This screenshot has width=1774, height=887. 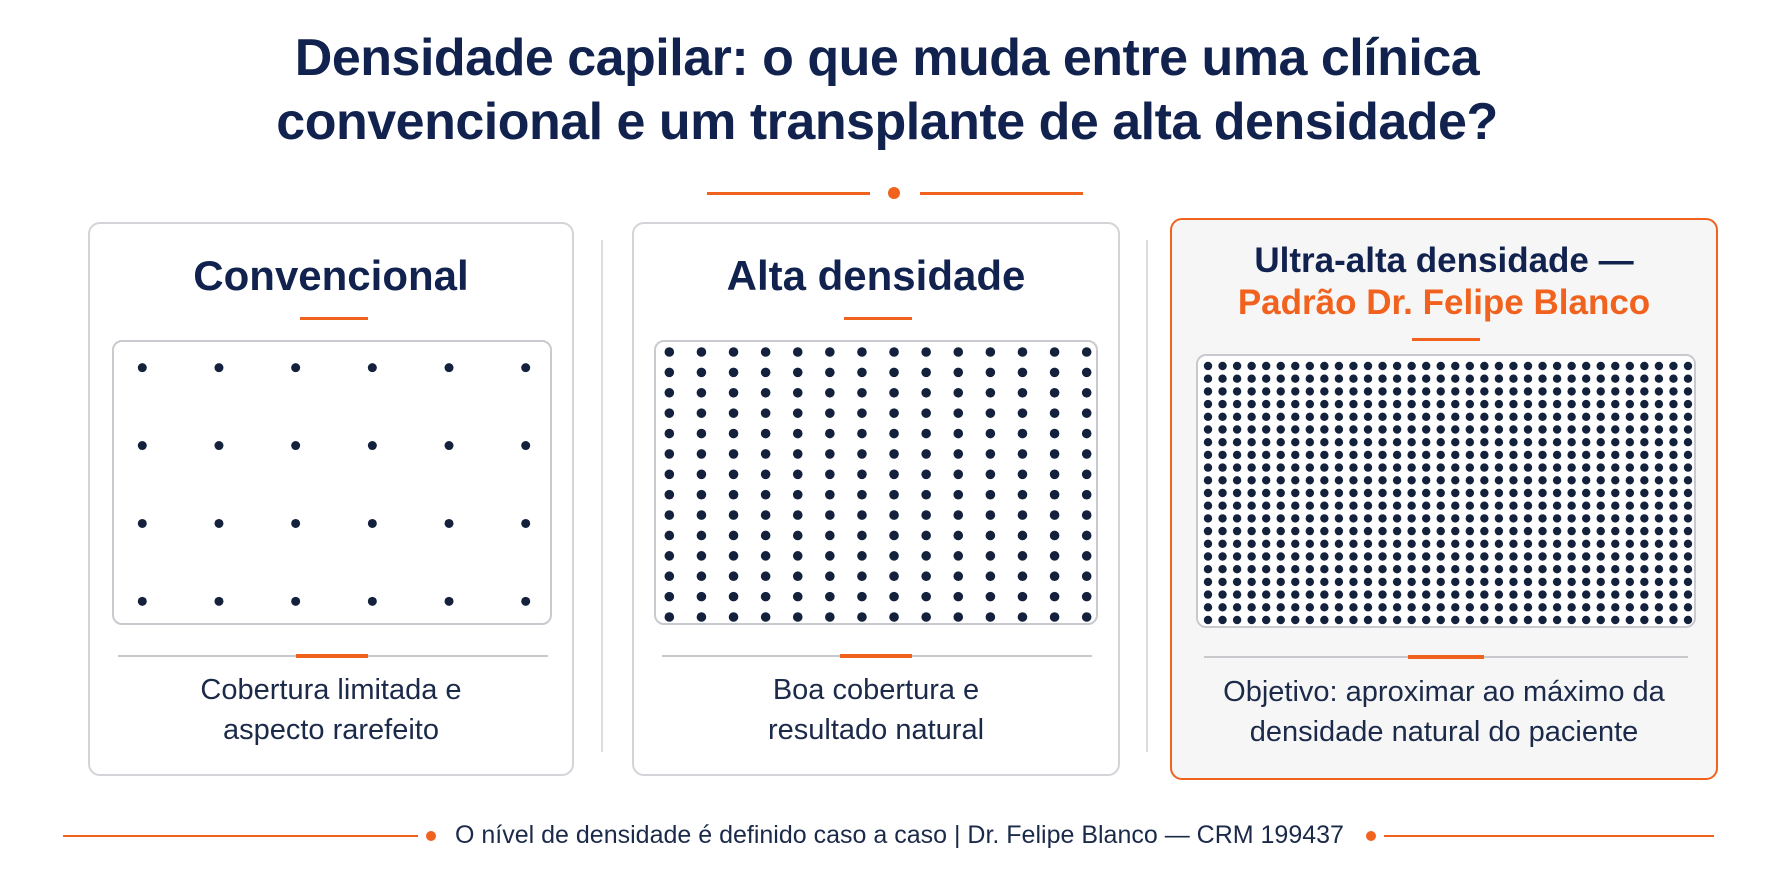 What do you see at coordinates (1444, 302) in the screenshot?
I see `card-title-line-2: Padrão Dr. Felipe Blanco` at bounding box center [1444, 302].